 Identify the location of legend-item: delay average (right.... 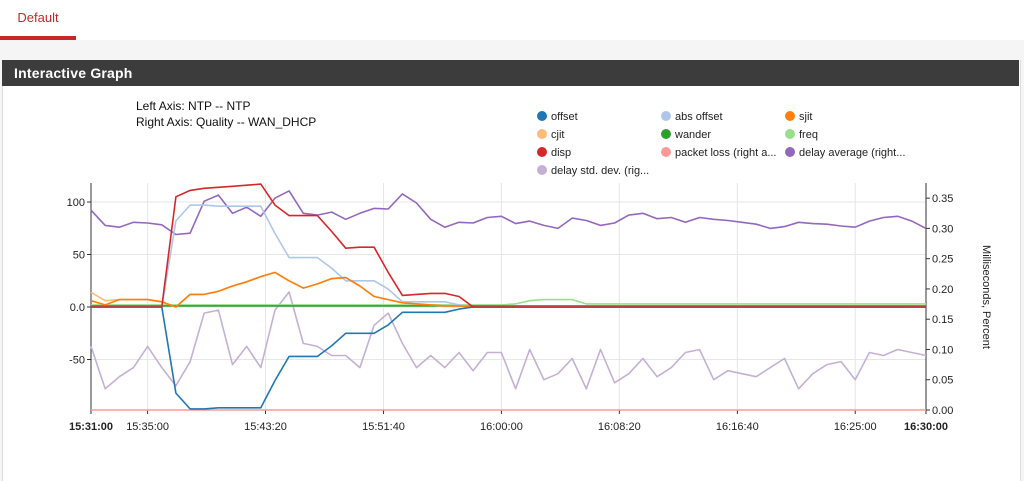
(845, 153).